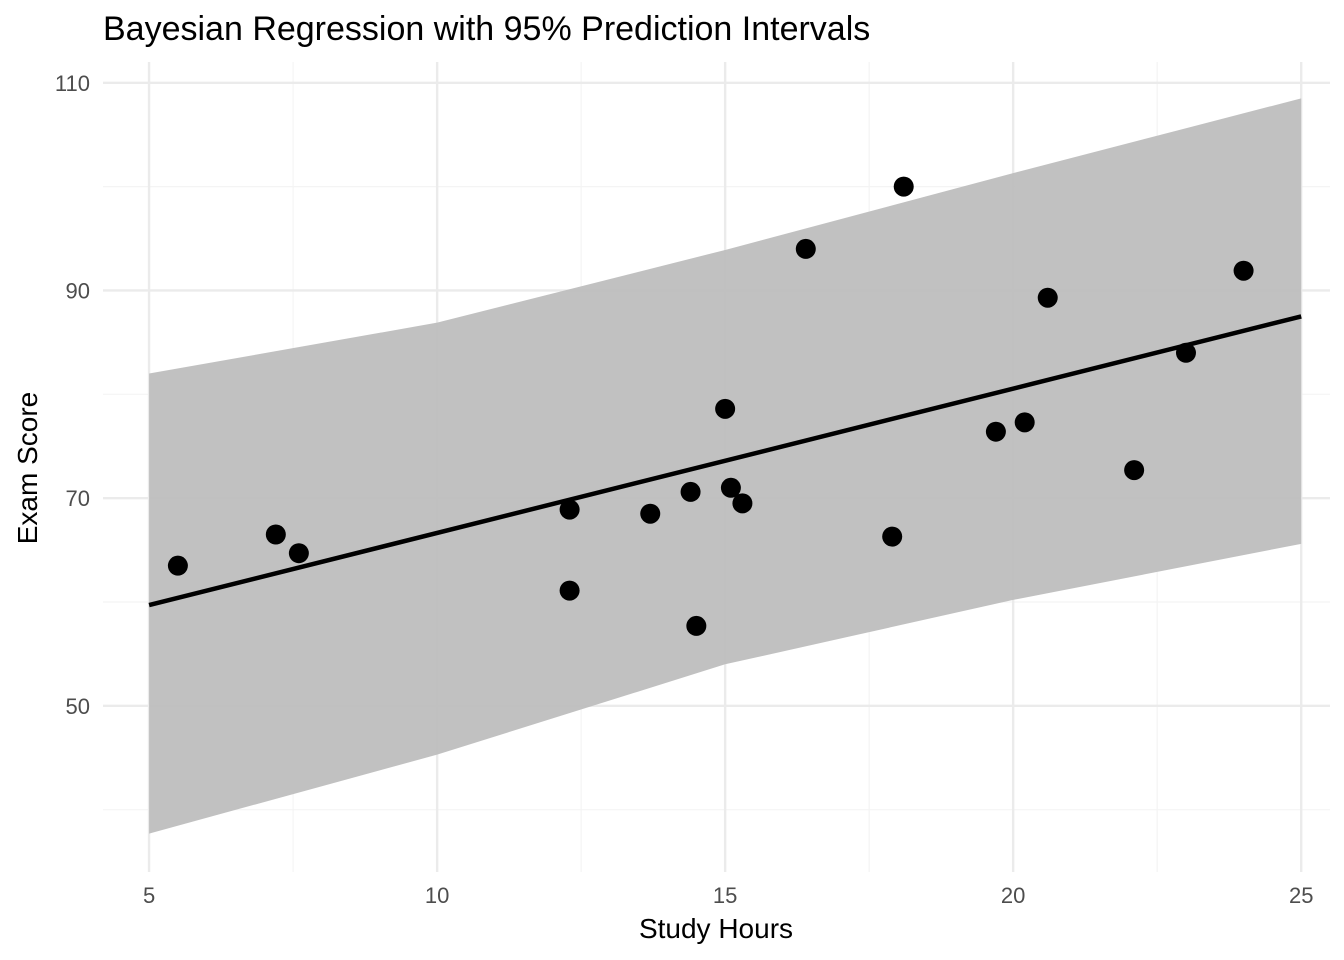 The height and width of the screenshot is (960, 1344). I want to click on x-tick-label: 25, so click(1301, 895).